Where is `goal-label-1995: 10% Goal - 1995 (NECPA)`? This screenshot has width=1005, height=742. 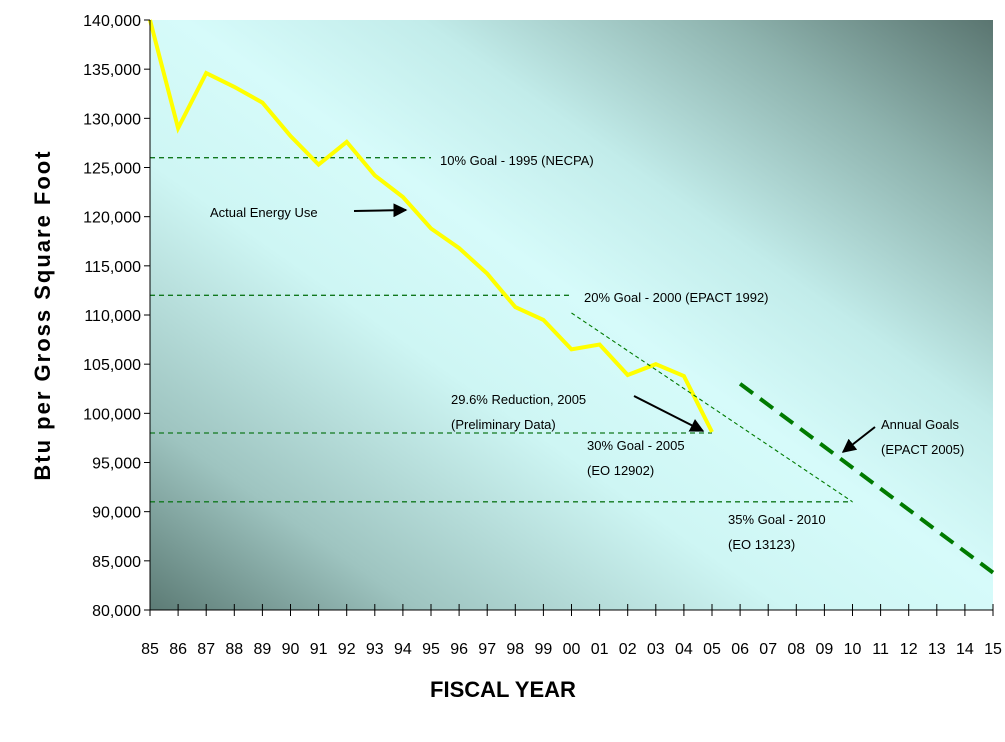
goal-label-1995: 10% Goal - 1995 (NECPA) is located at coordinates (517, 160).